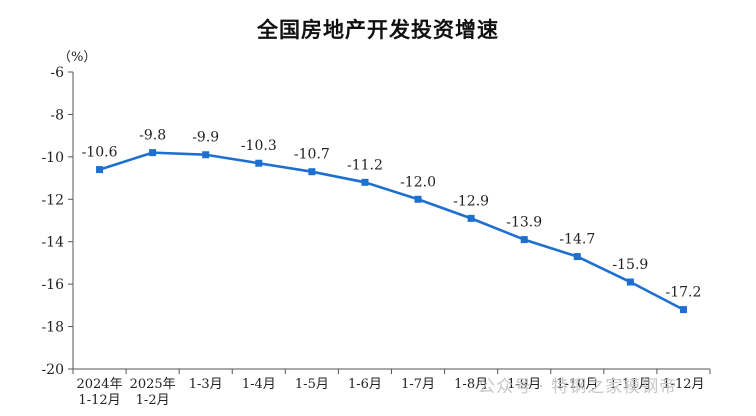  I want to click on x-tick-label: 1-9月, so click(524, 384).